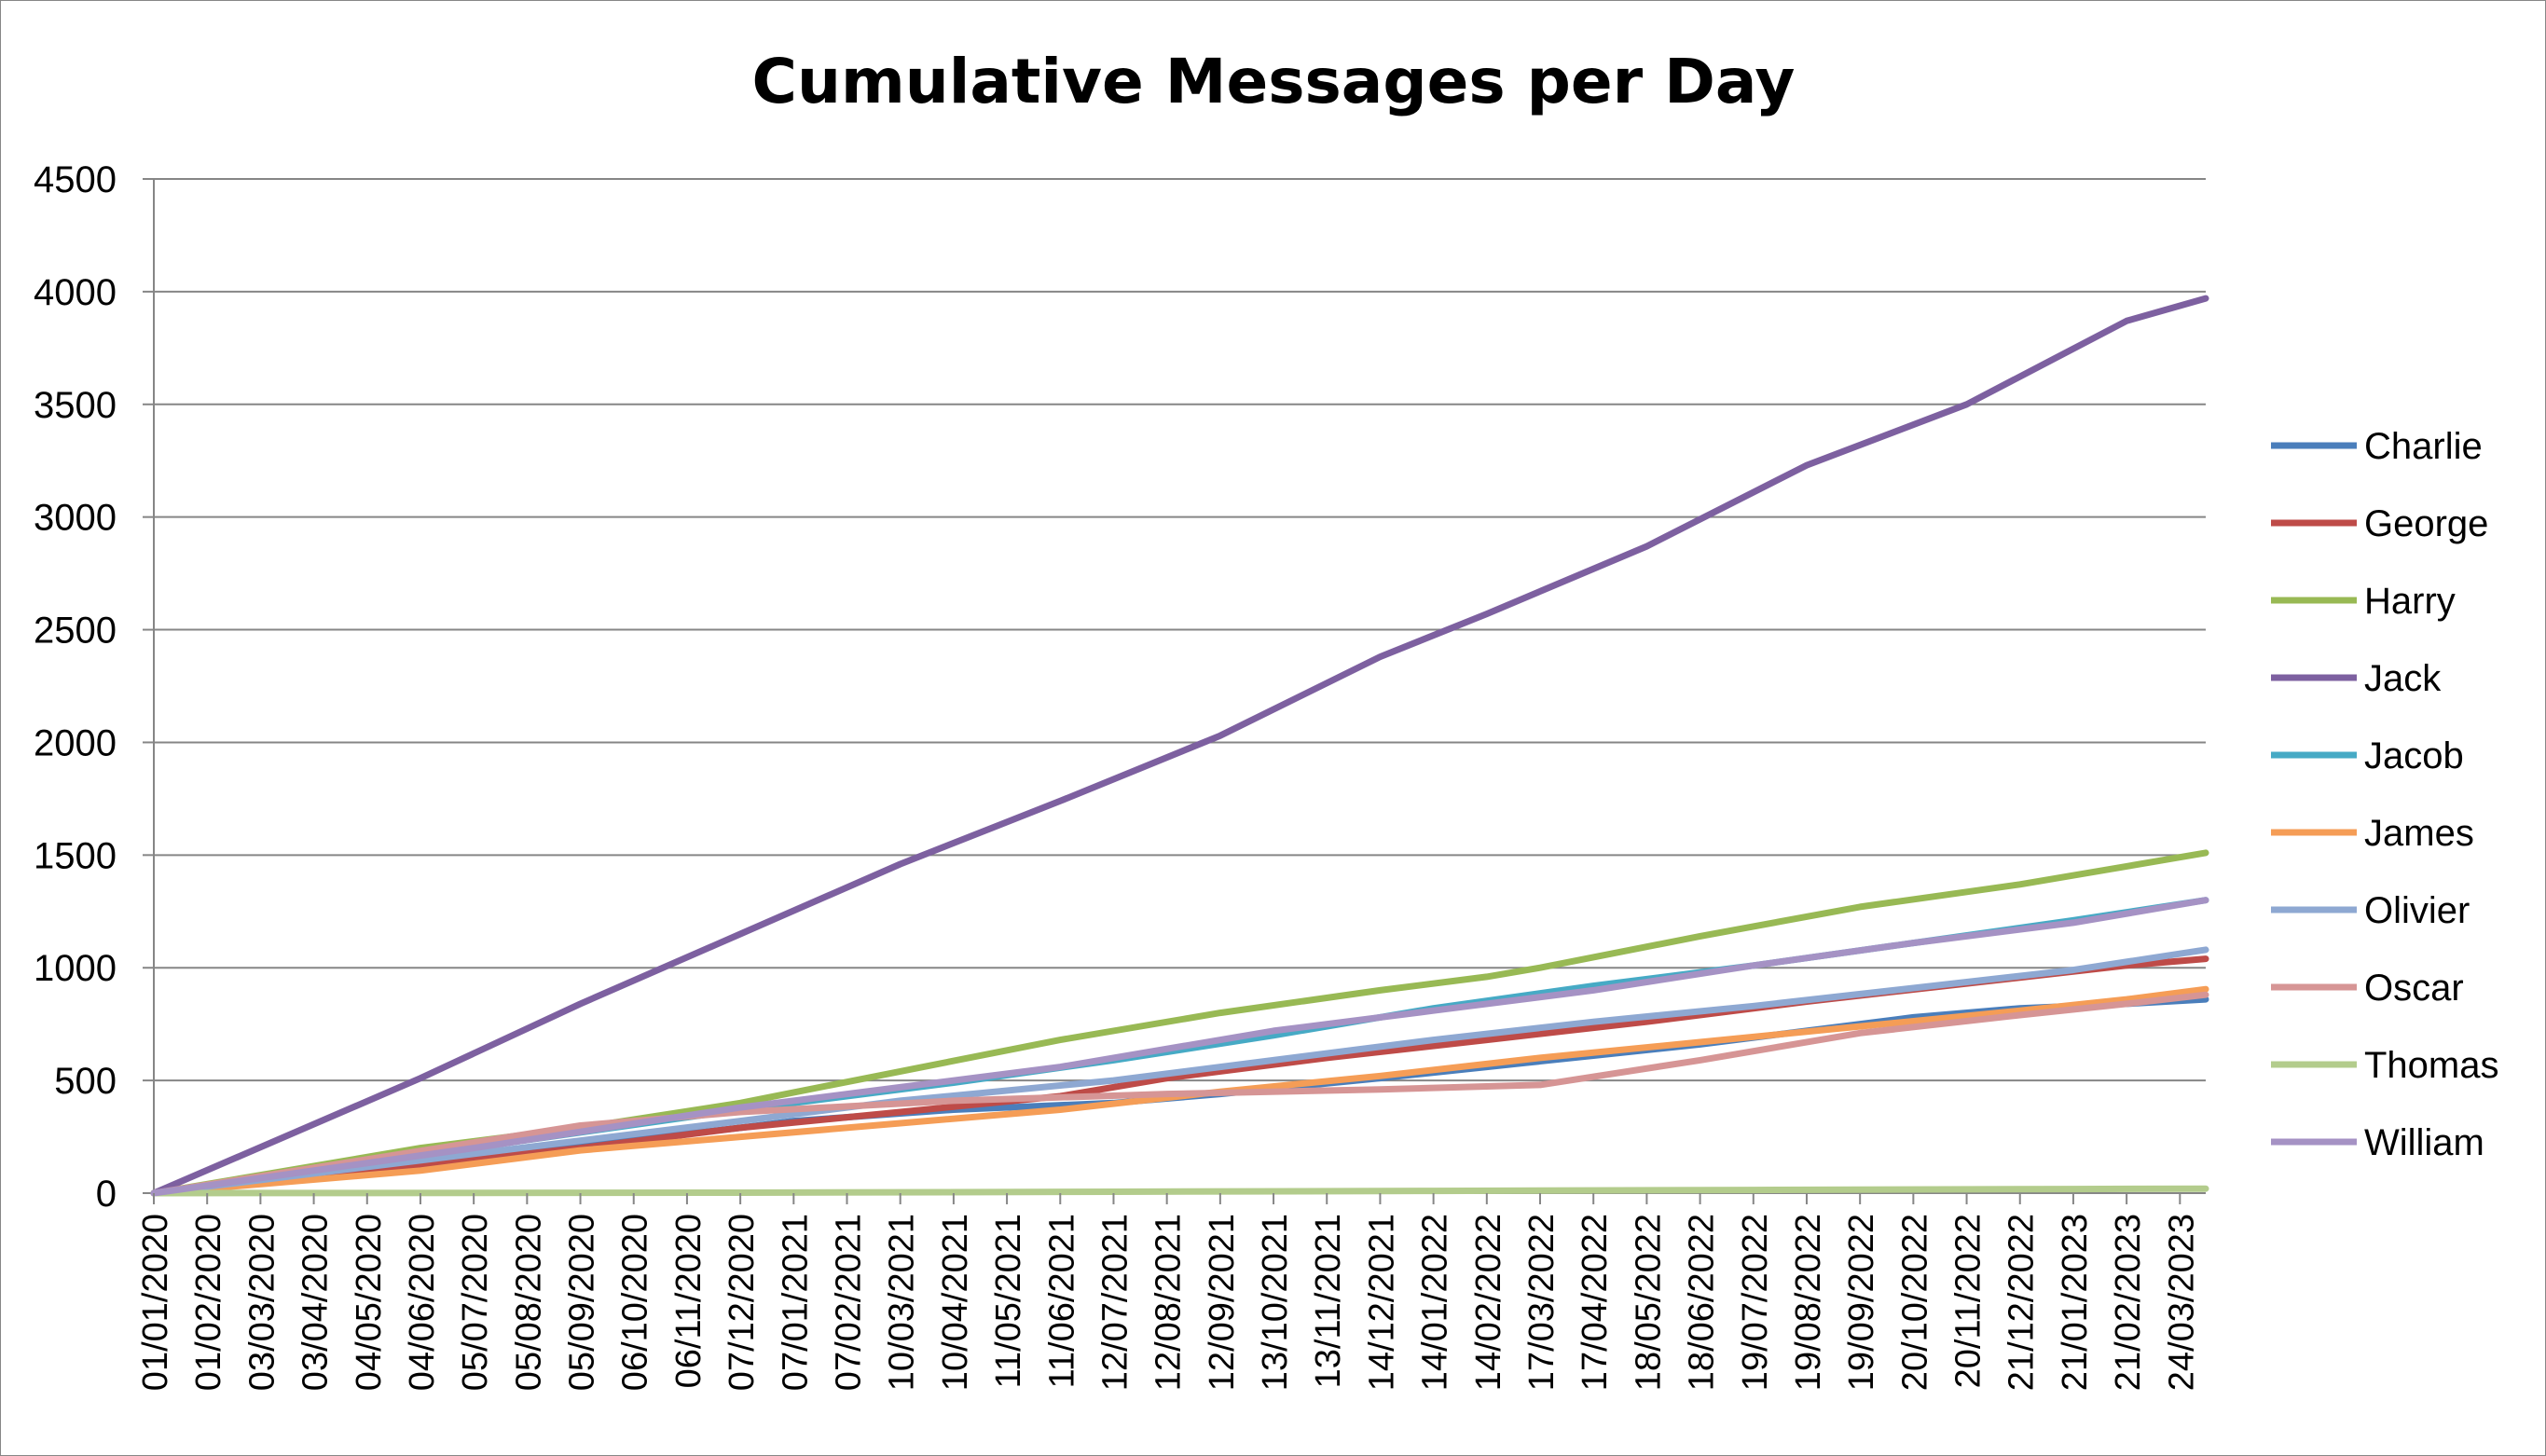  What do you see at coordinates (1702, 1302) in the screenshot?
I see `x-tick-label: 18/06/2022` at bounding box center [1702, 1302].